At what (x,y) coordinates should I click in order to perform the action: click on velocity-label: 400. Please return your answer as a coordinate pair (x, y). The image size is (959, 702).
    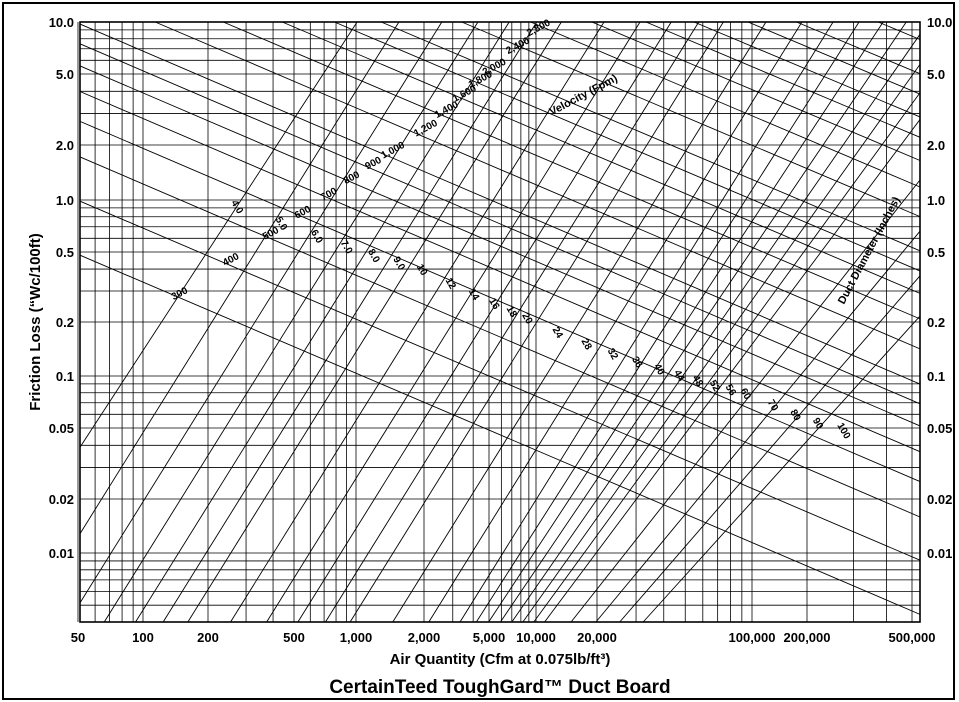
    Looking at the image, I should click on (231, 260).